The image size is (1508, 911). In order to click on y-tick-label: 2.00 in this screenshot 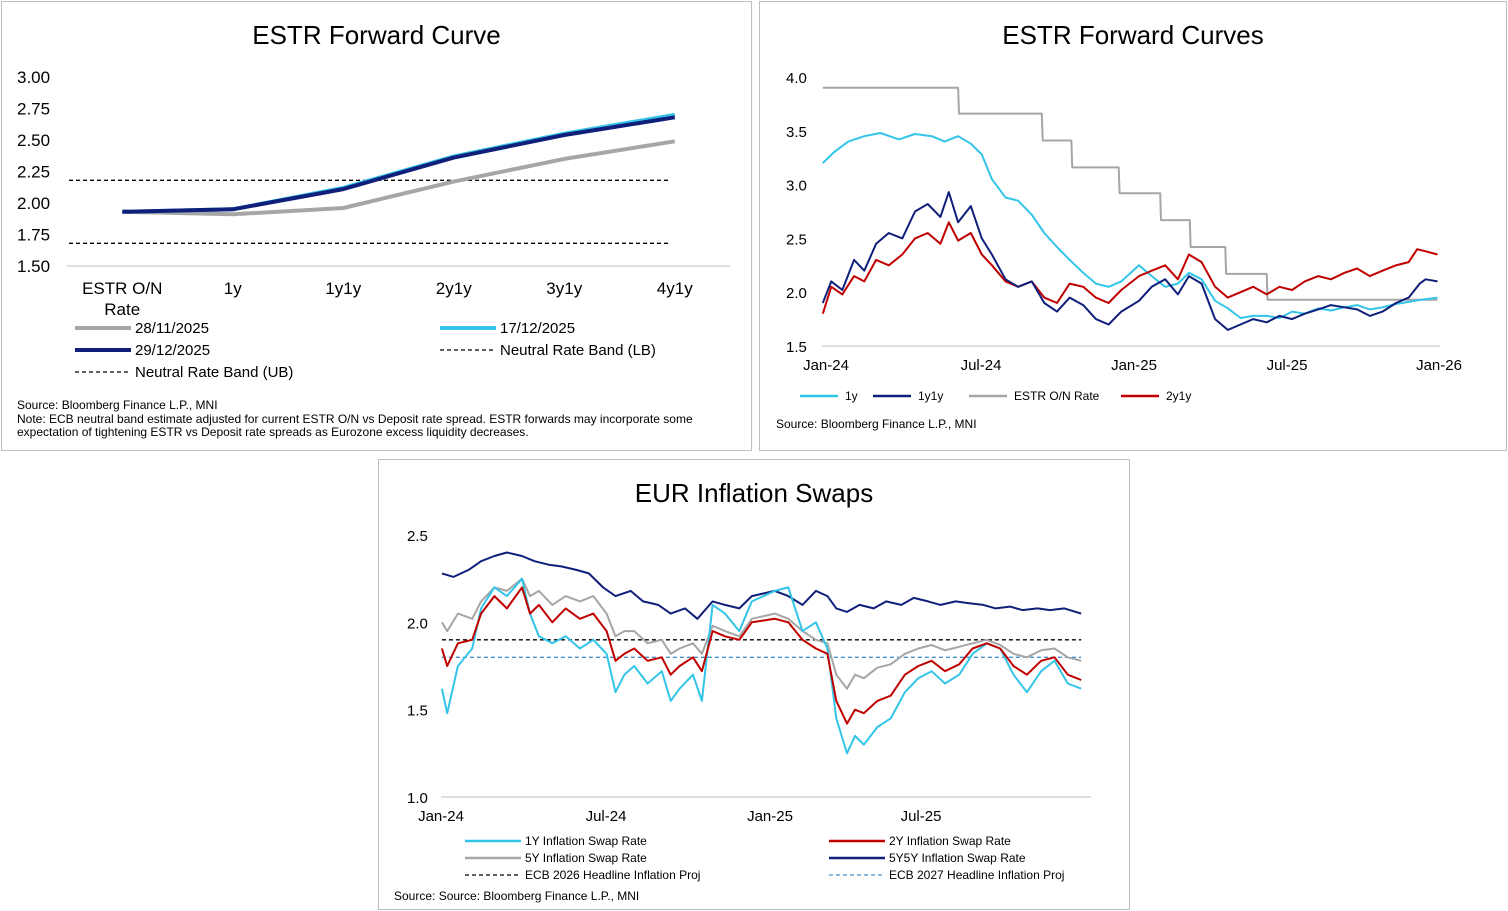, I will do `click(33, 203)`.